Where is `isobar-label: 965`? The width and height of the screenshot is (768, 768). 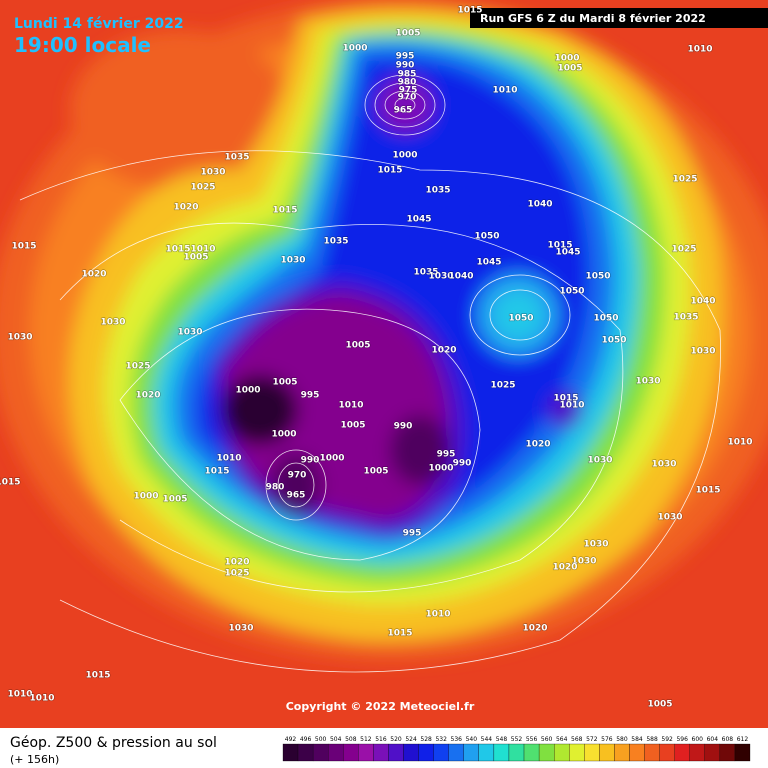
isobar-label: 965 is located at coordinates (403, 111).